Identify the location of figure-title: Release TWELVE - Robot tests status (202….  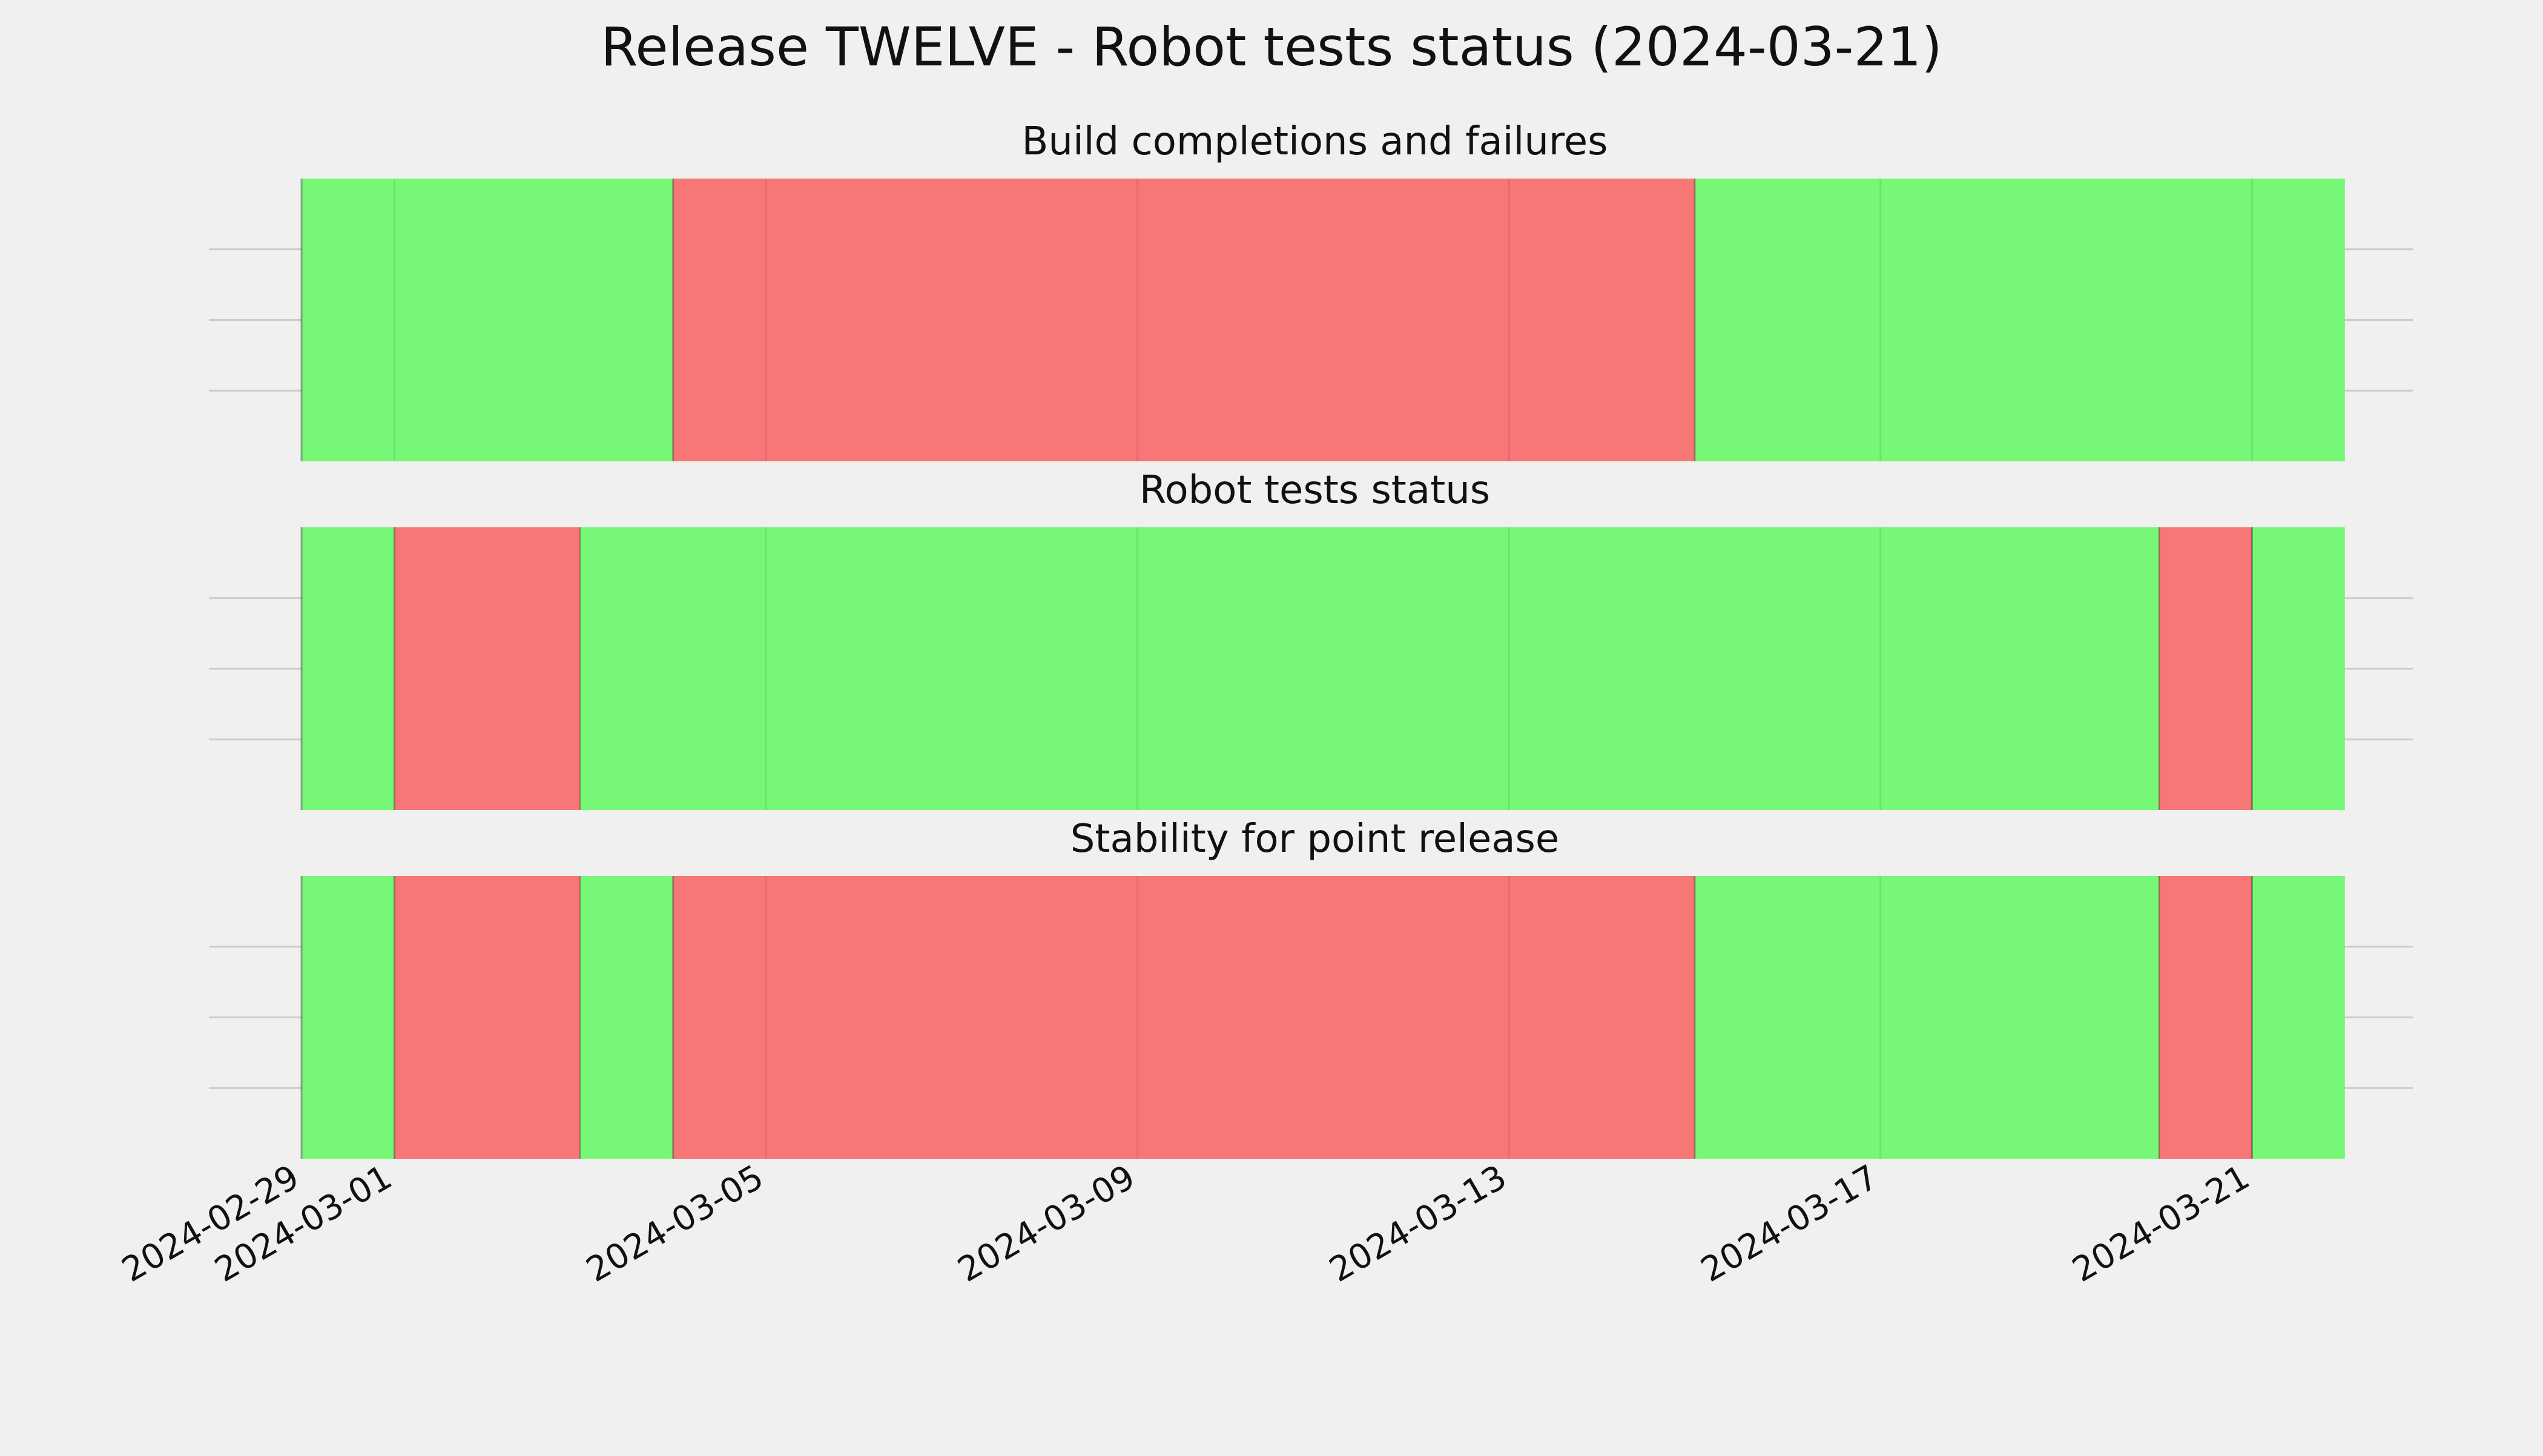
(1271, 47).